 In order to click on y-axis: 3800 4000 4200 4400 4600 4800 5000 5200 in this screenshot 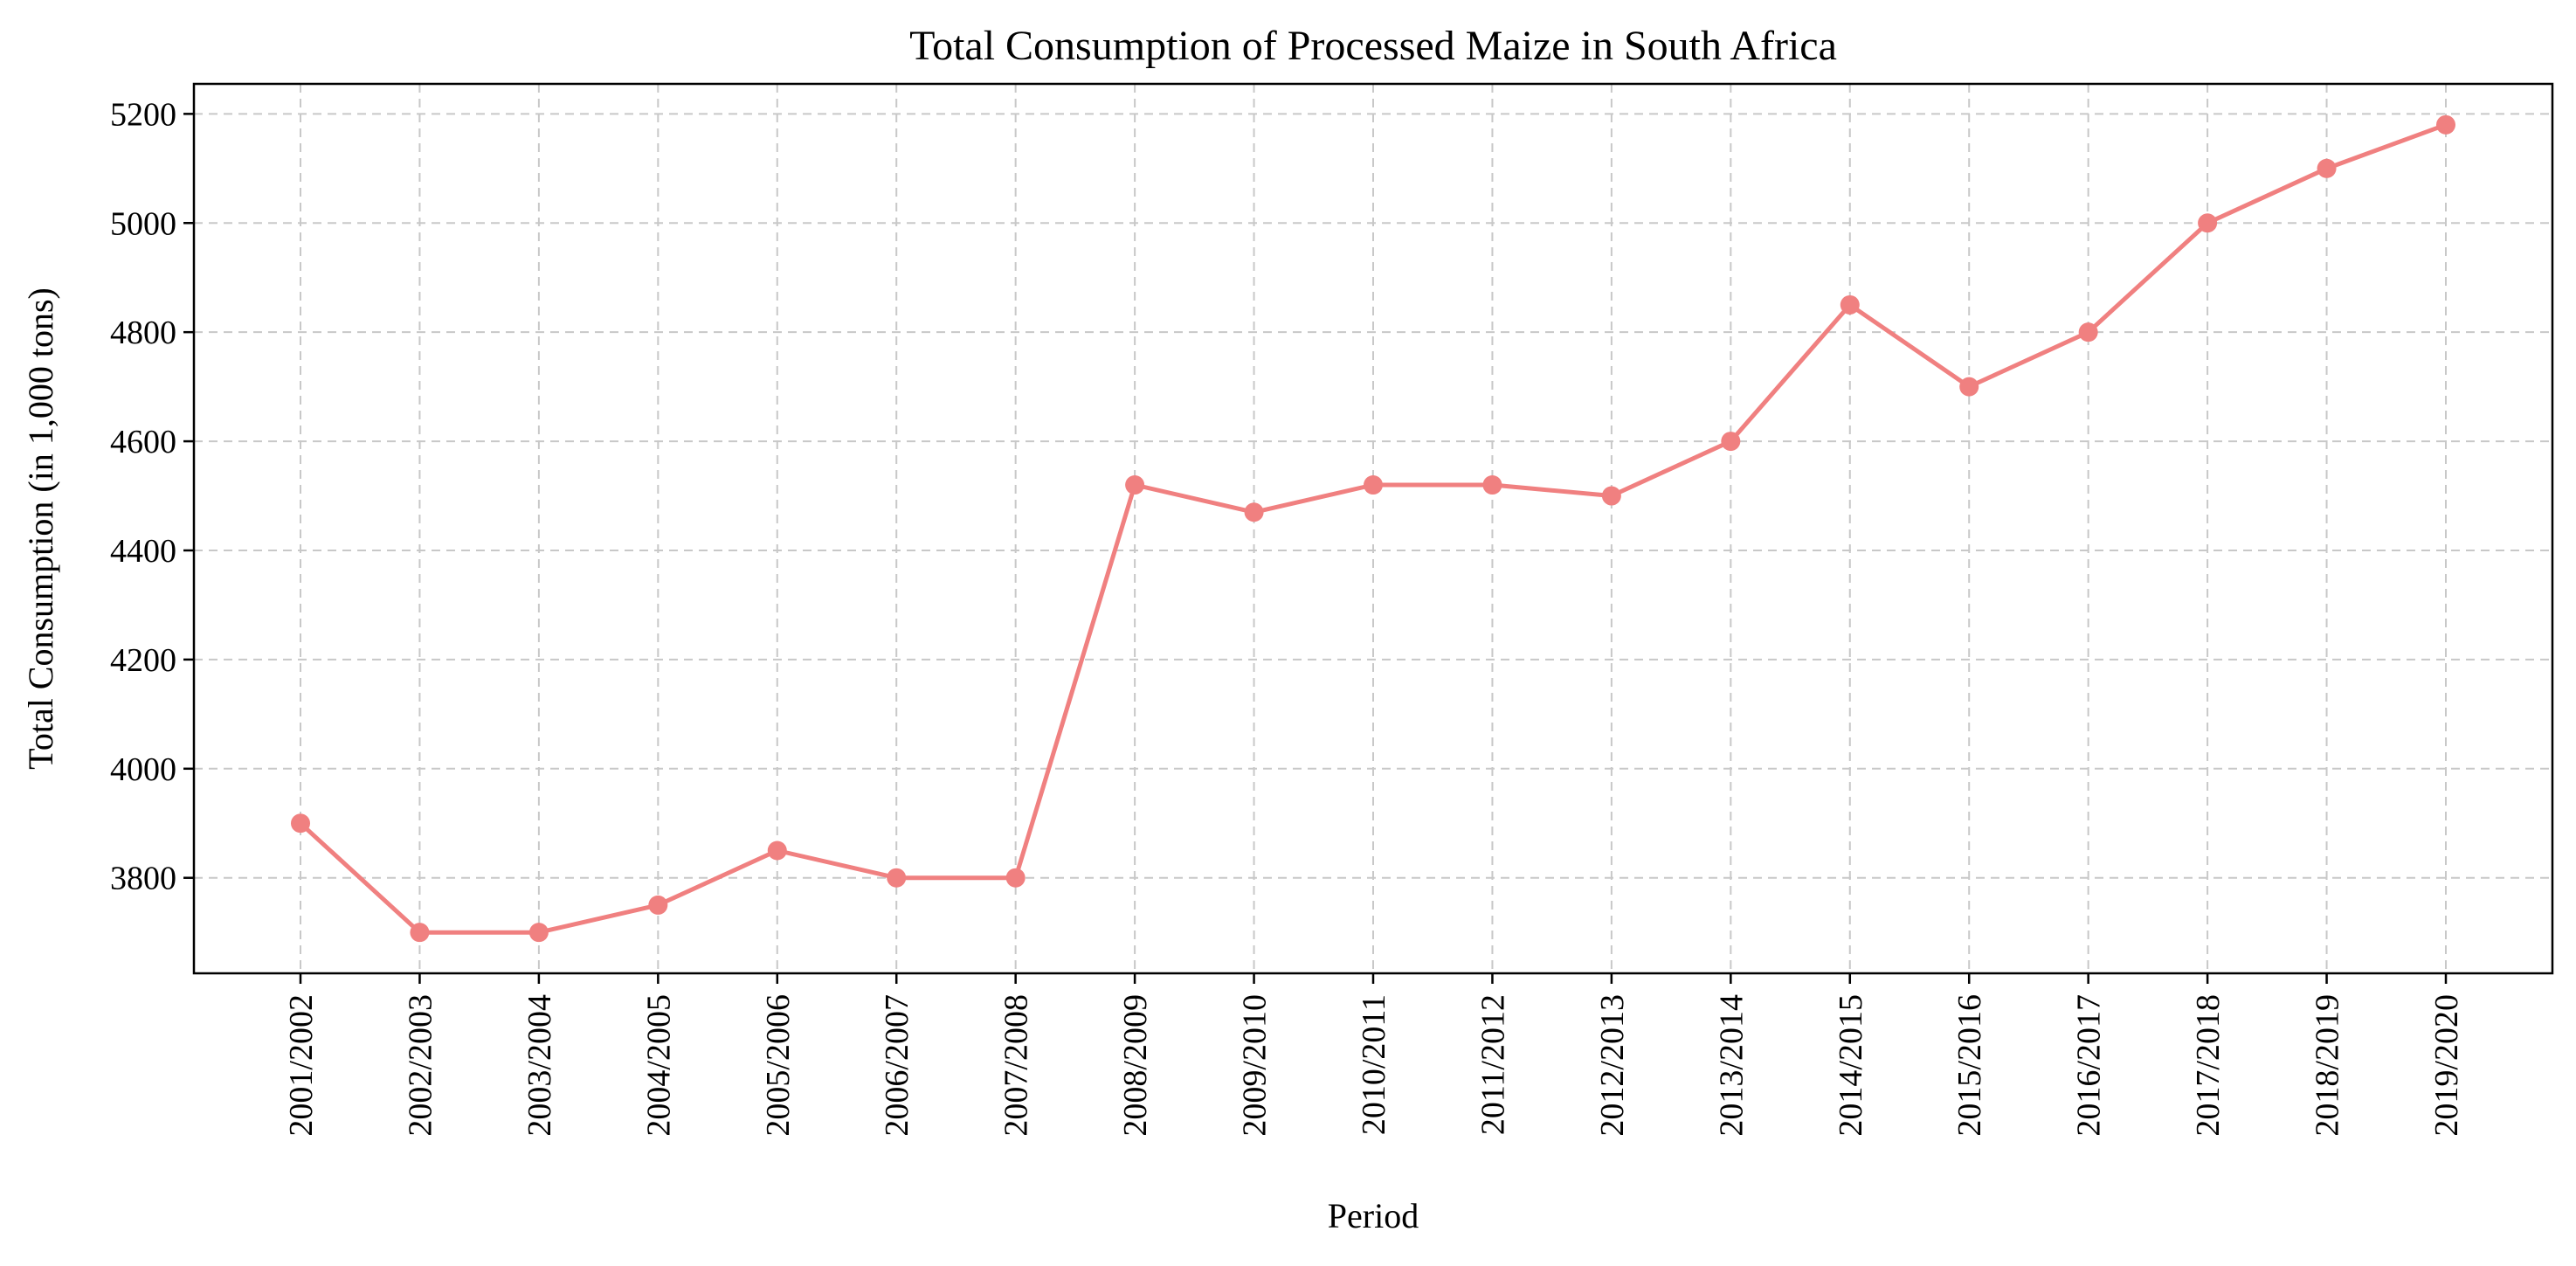, I will do `click(152, 496)`.